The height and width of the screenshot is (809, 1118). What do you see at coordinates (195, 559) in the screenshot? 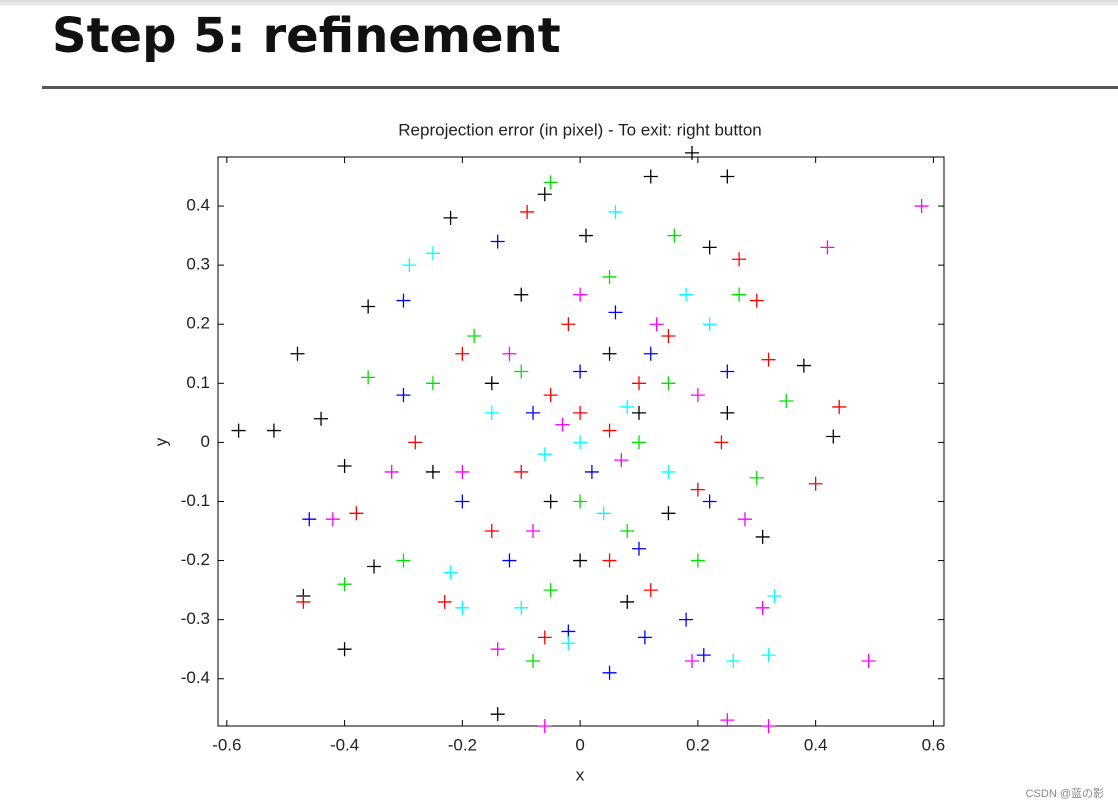
I see `y-tick-label: -0.2` at bounding box center [195, 559].